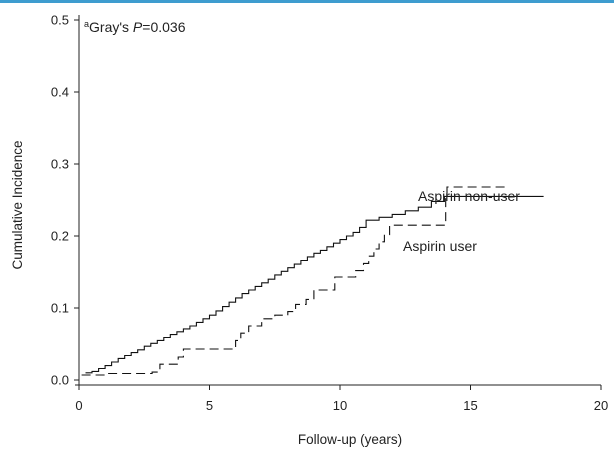 This screenshot has height=452, width=614. What do you see at coordinates (78, 405) in the screenshot?
I see `x-tick-label: 0` at bounding box center [78, 405].